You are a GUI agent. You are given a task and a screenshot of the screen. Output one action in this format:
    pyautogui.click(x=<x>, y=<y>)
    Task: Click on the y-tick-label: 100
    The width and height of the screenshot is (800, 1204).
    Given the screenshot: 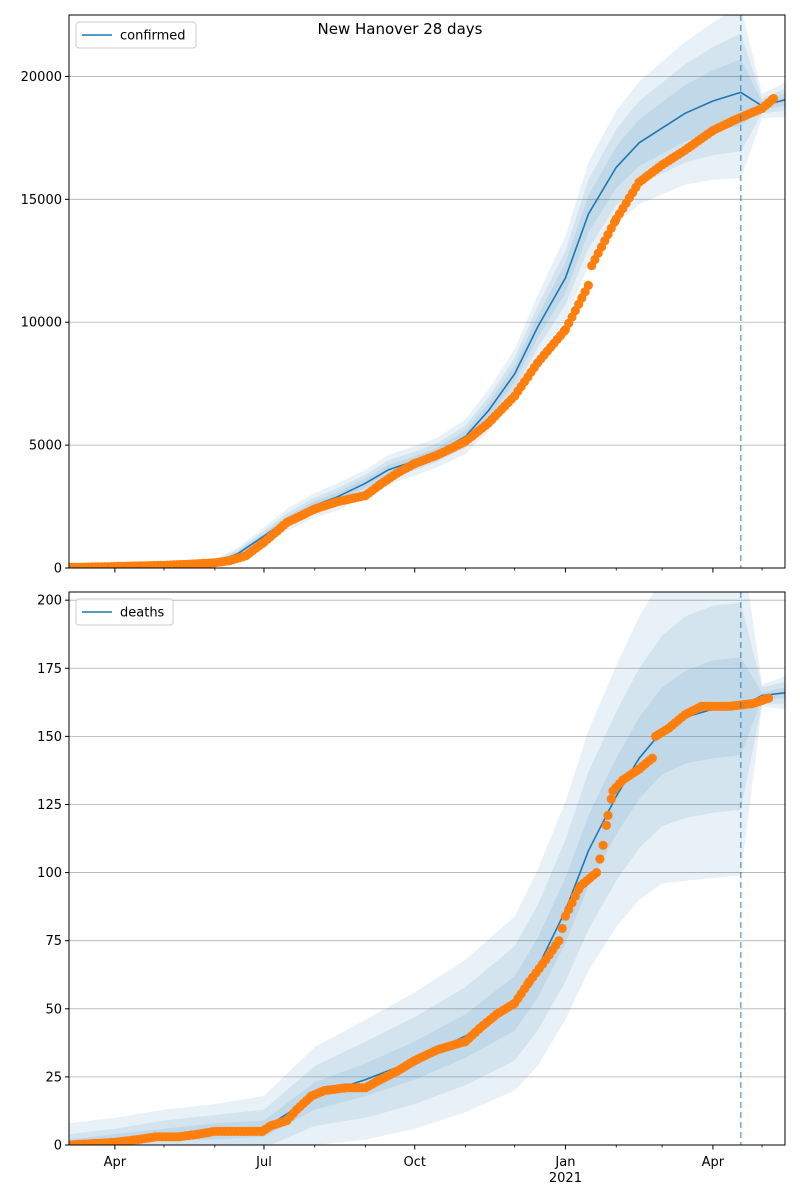 What is the action you would take?
    pyautogui.click(x=49, y=873)
    